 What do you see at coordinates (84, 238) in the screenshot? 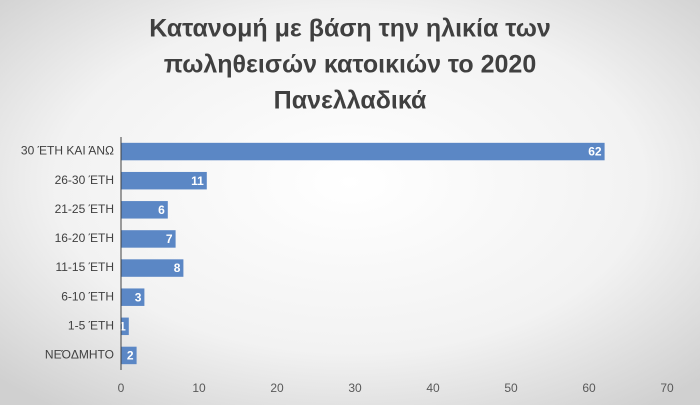
I see `y-tick-label: 16-20 ΈΤΗ` at bounding box center [84, 238].